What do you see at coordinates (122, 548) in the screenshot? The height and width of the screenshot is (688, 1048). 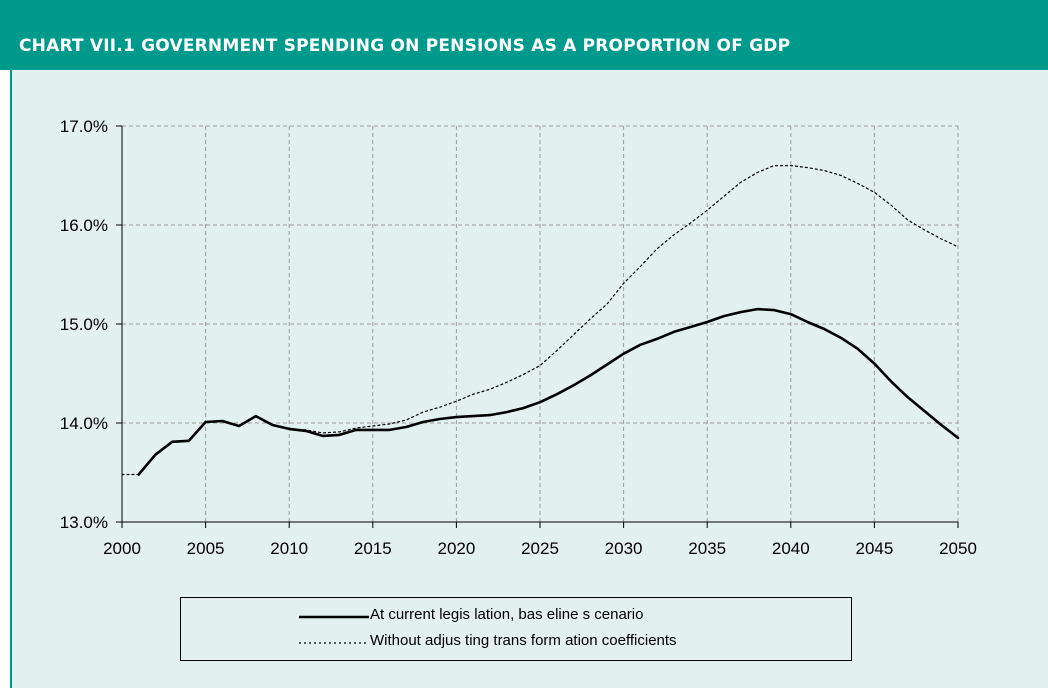 I see `x-tick-label: 2000` at bounding box center [122, 548].